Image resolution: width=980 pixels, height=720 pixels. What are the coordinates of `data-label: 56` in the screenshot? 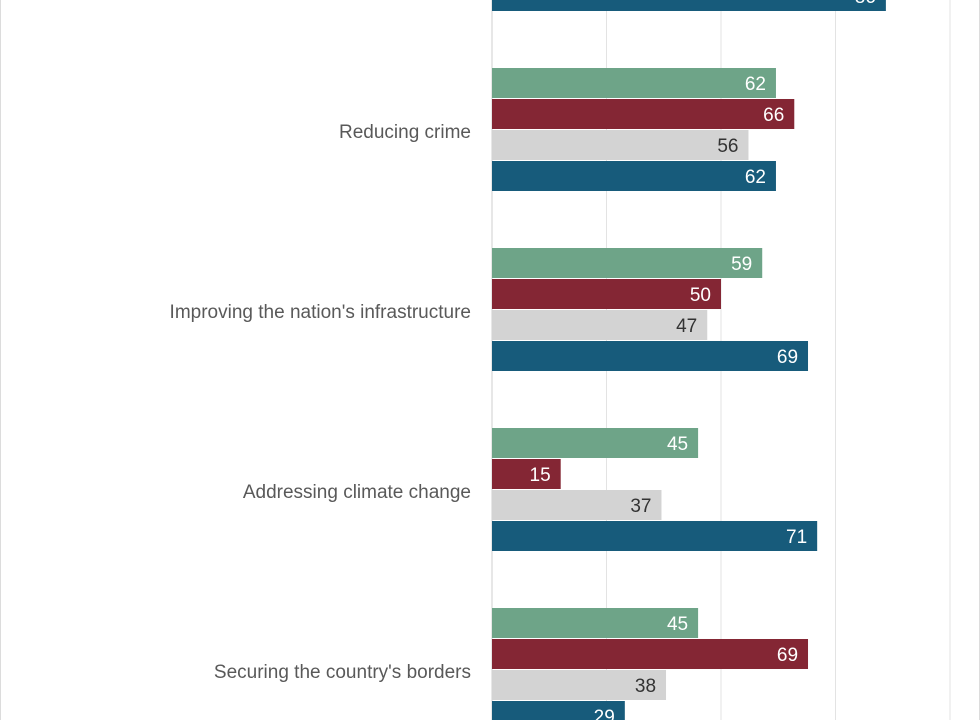 It's located at (727, 146).